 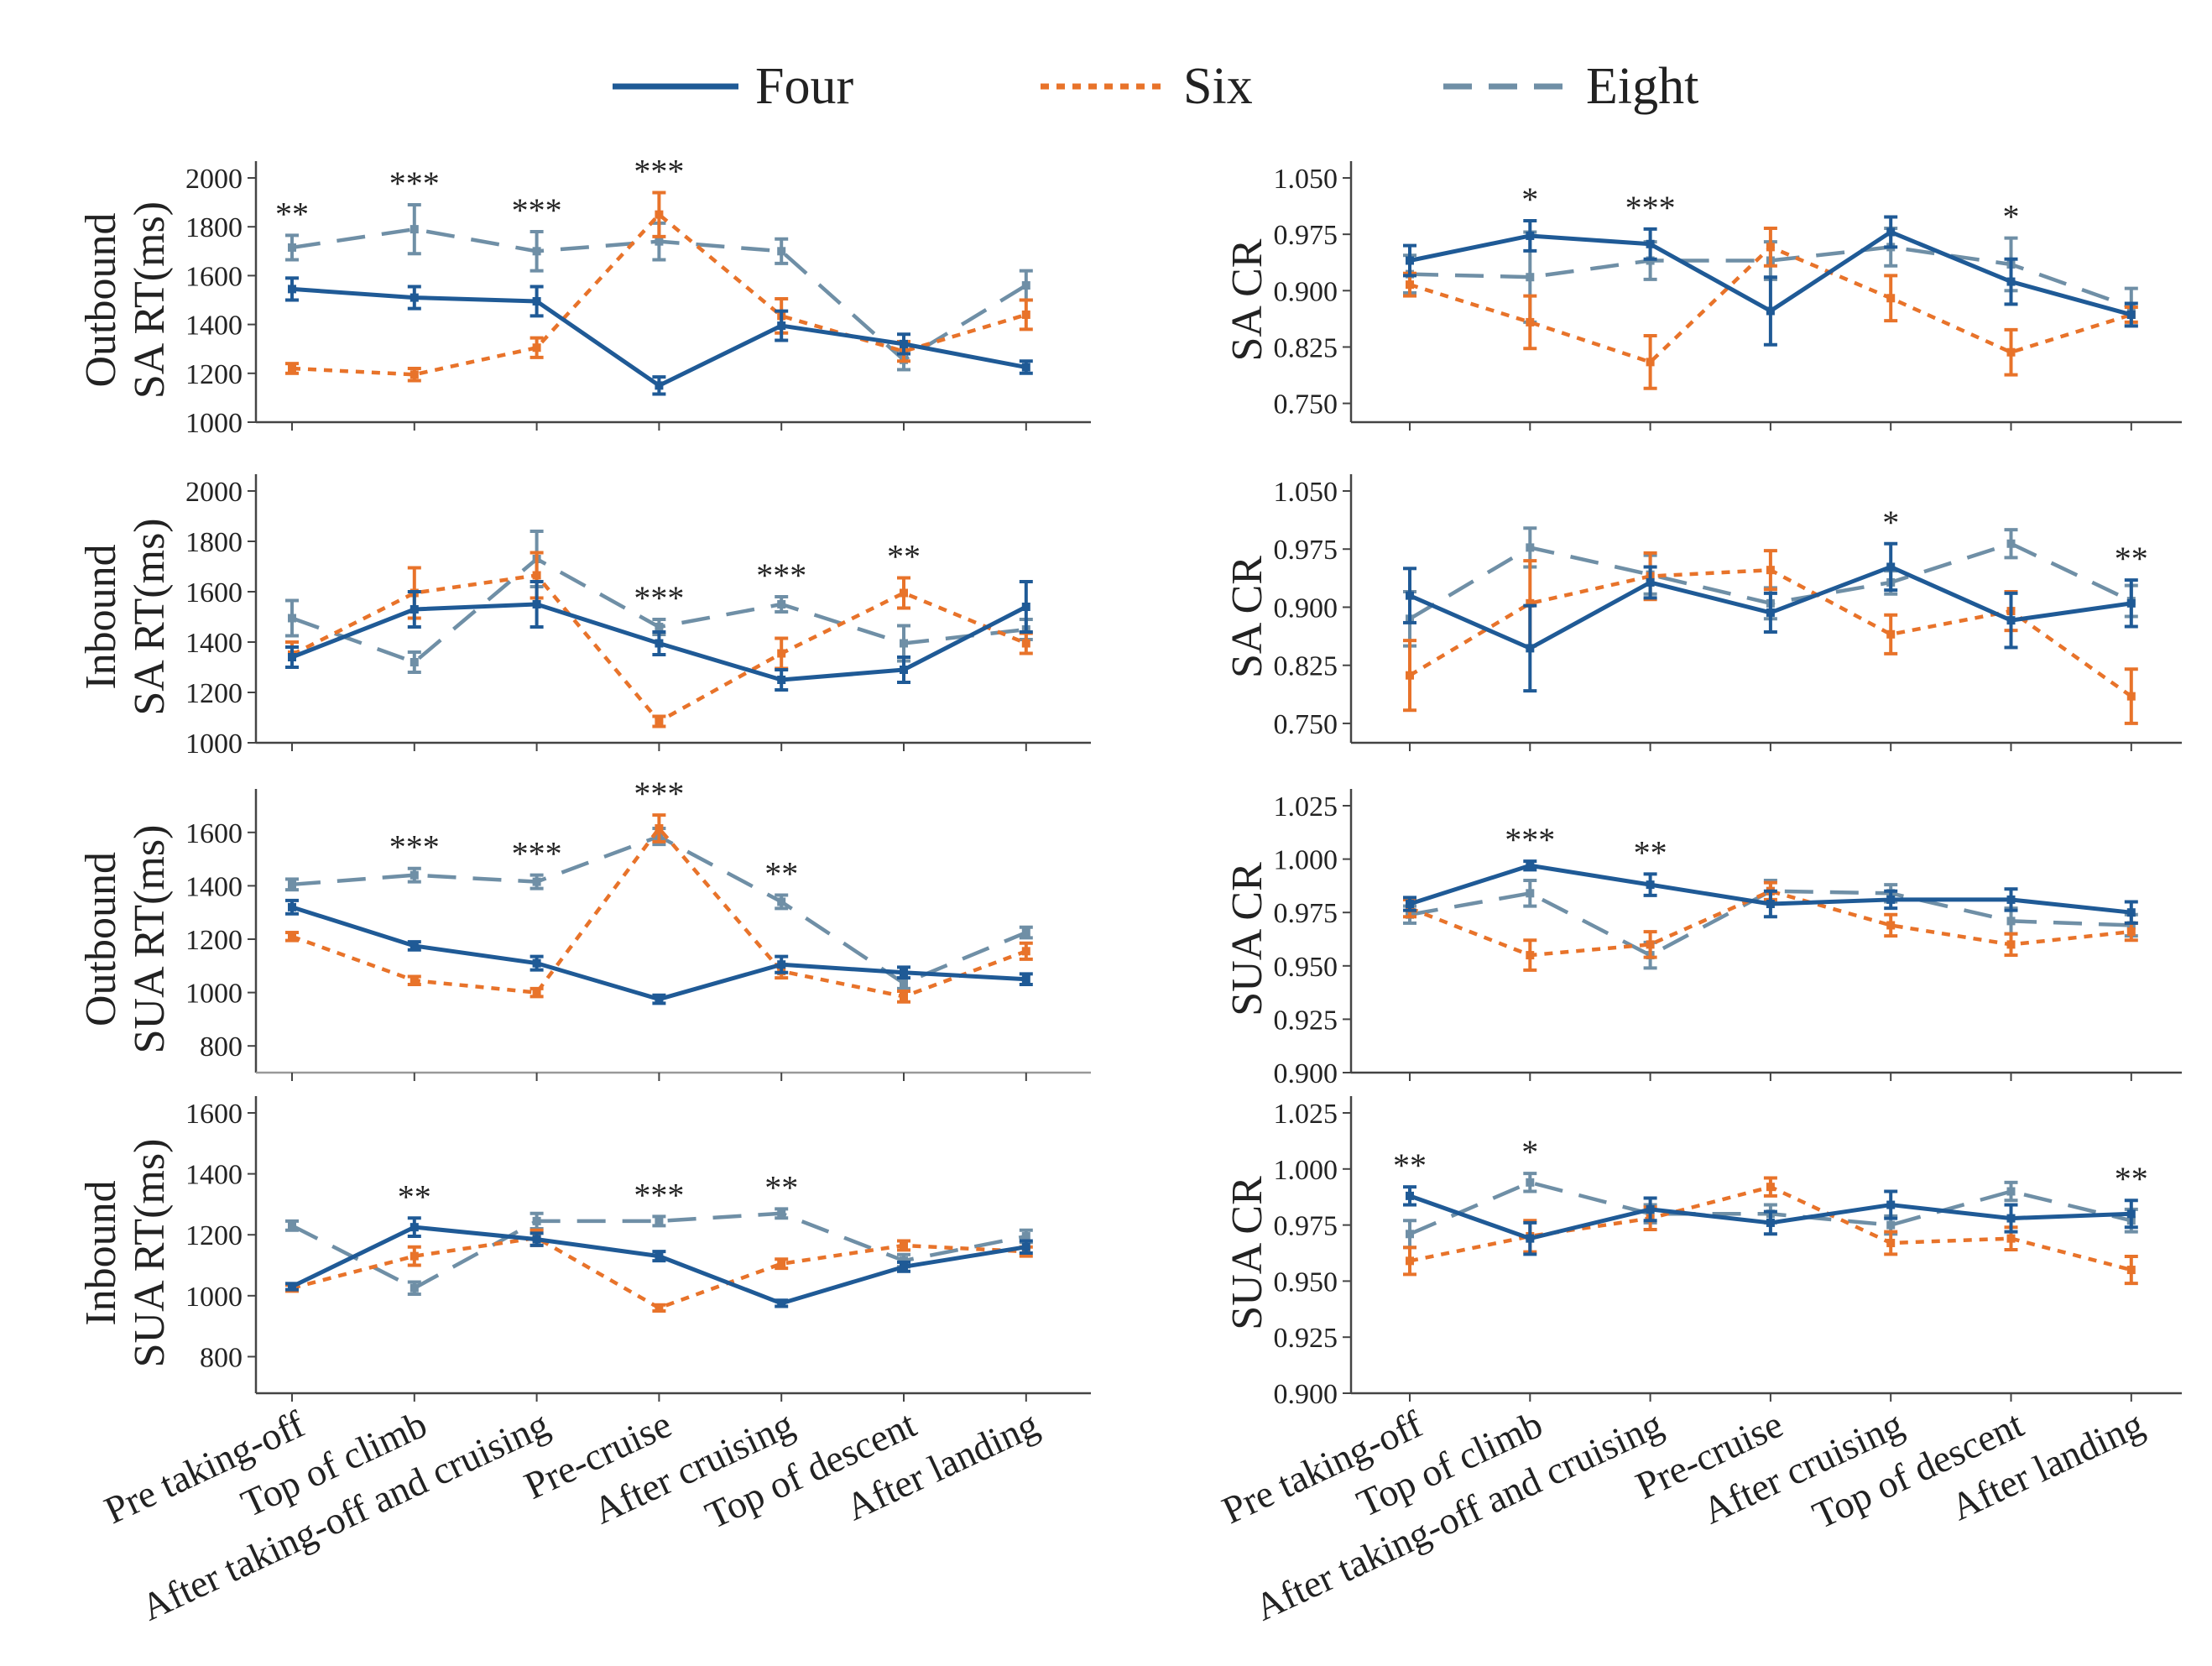 I want to click on y-tick-label: 0.925, so click(x=1306, y=1020).